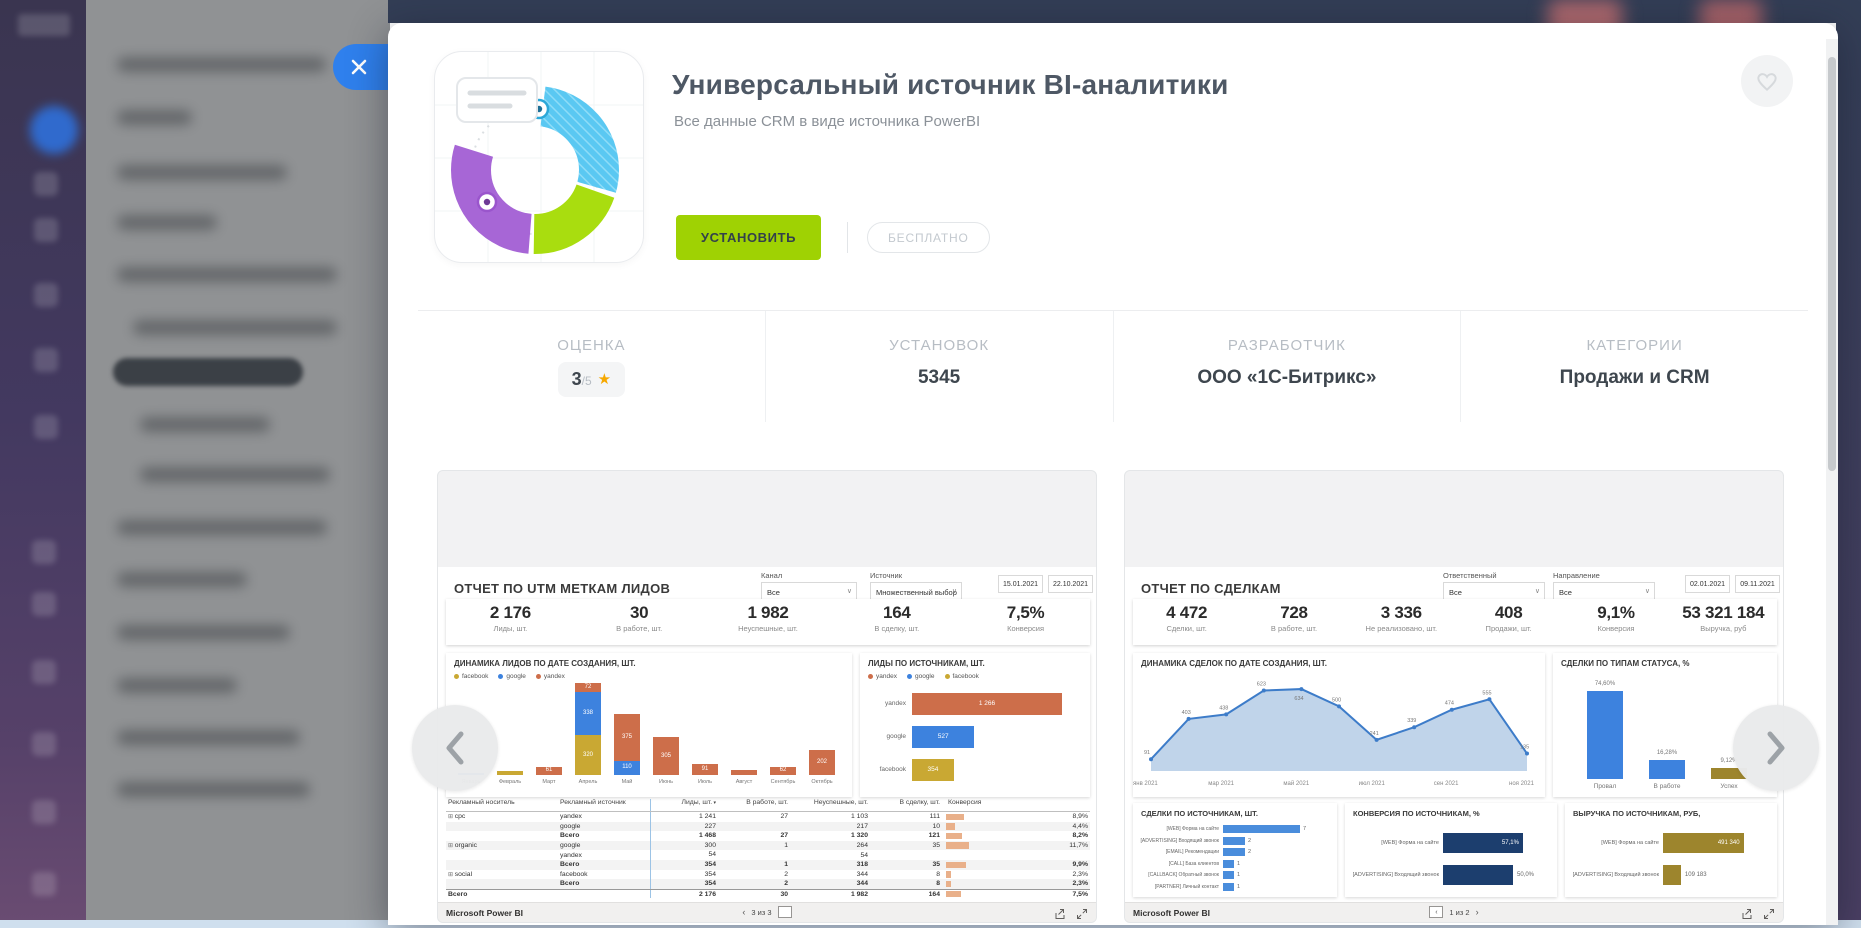 This screenshot has width=1861, height=928. Describe the element at coordinates (1018, 865) in the screenshot. I see `table-cell-conversion: 9,9%` at that location.